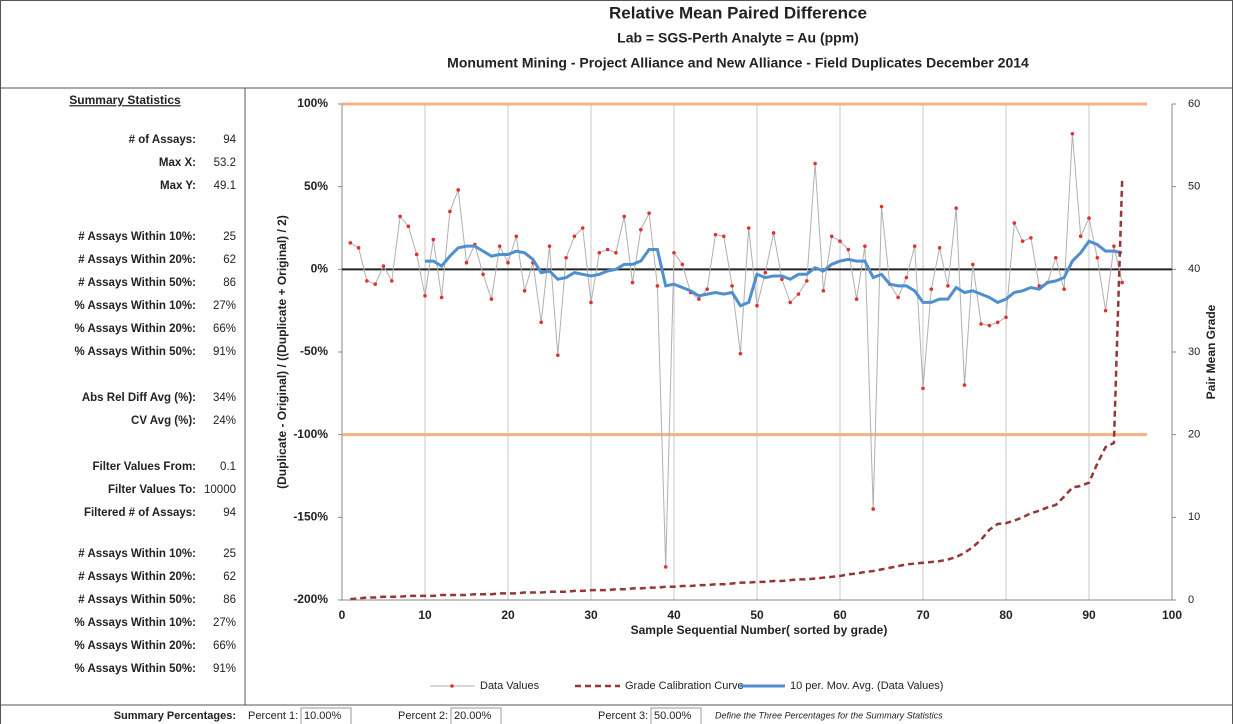  What do you see at coordinates (1194, 269) in the screenshot?
I see `y2-tick-label: 40` at bounding box center [1194, 269].